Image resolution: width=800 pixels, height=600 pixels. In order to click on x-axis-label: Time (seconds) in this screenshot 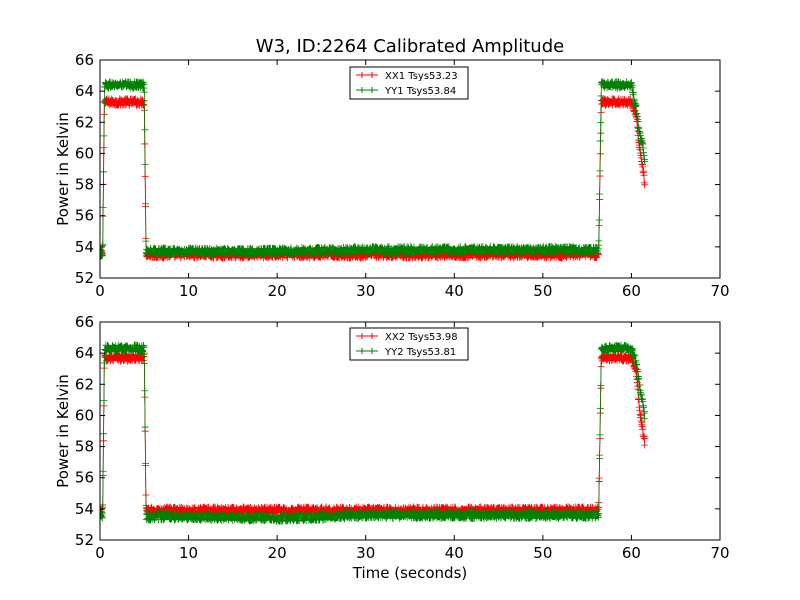, I will do `click(410, 573)`.